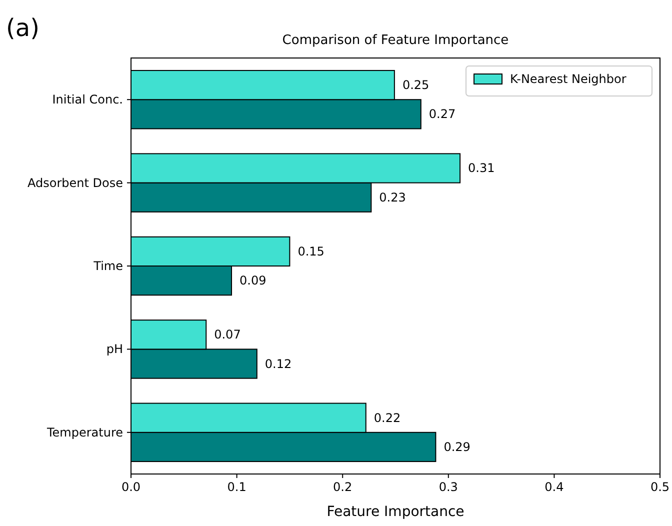 The height and width of the screenshot is (526, 672). What do you see at coordinates (457, 447) in the screenshot?
I see `data-label: 0.29` at bounding box center [457, 447].